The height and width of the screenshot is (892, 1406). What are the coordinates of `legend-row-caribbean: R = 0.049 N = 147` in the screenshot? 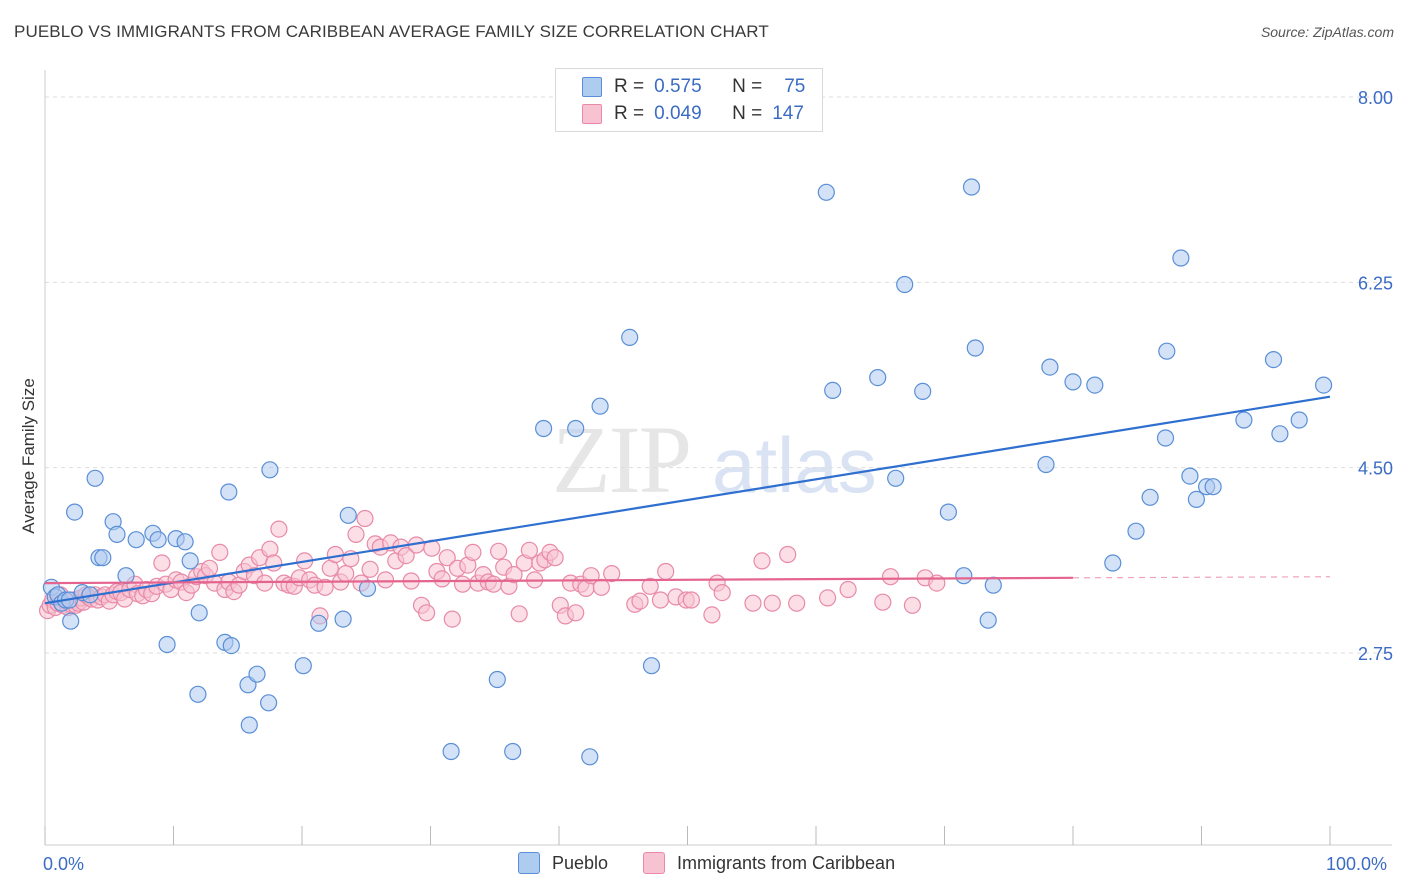 It's located at (680, 114).